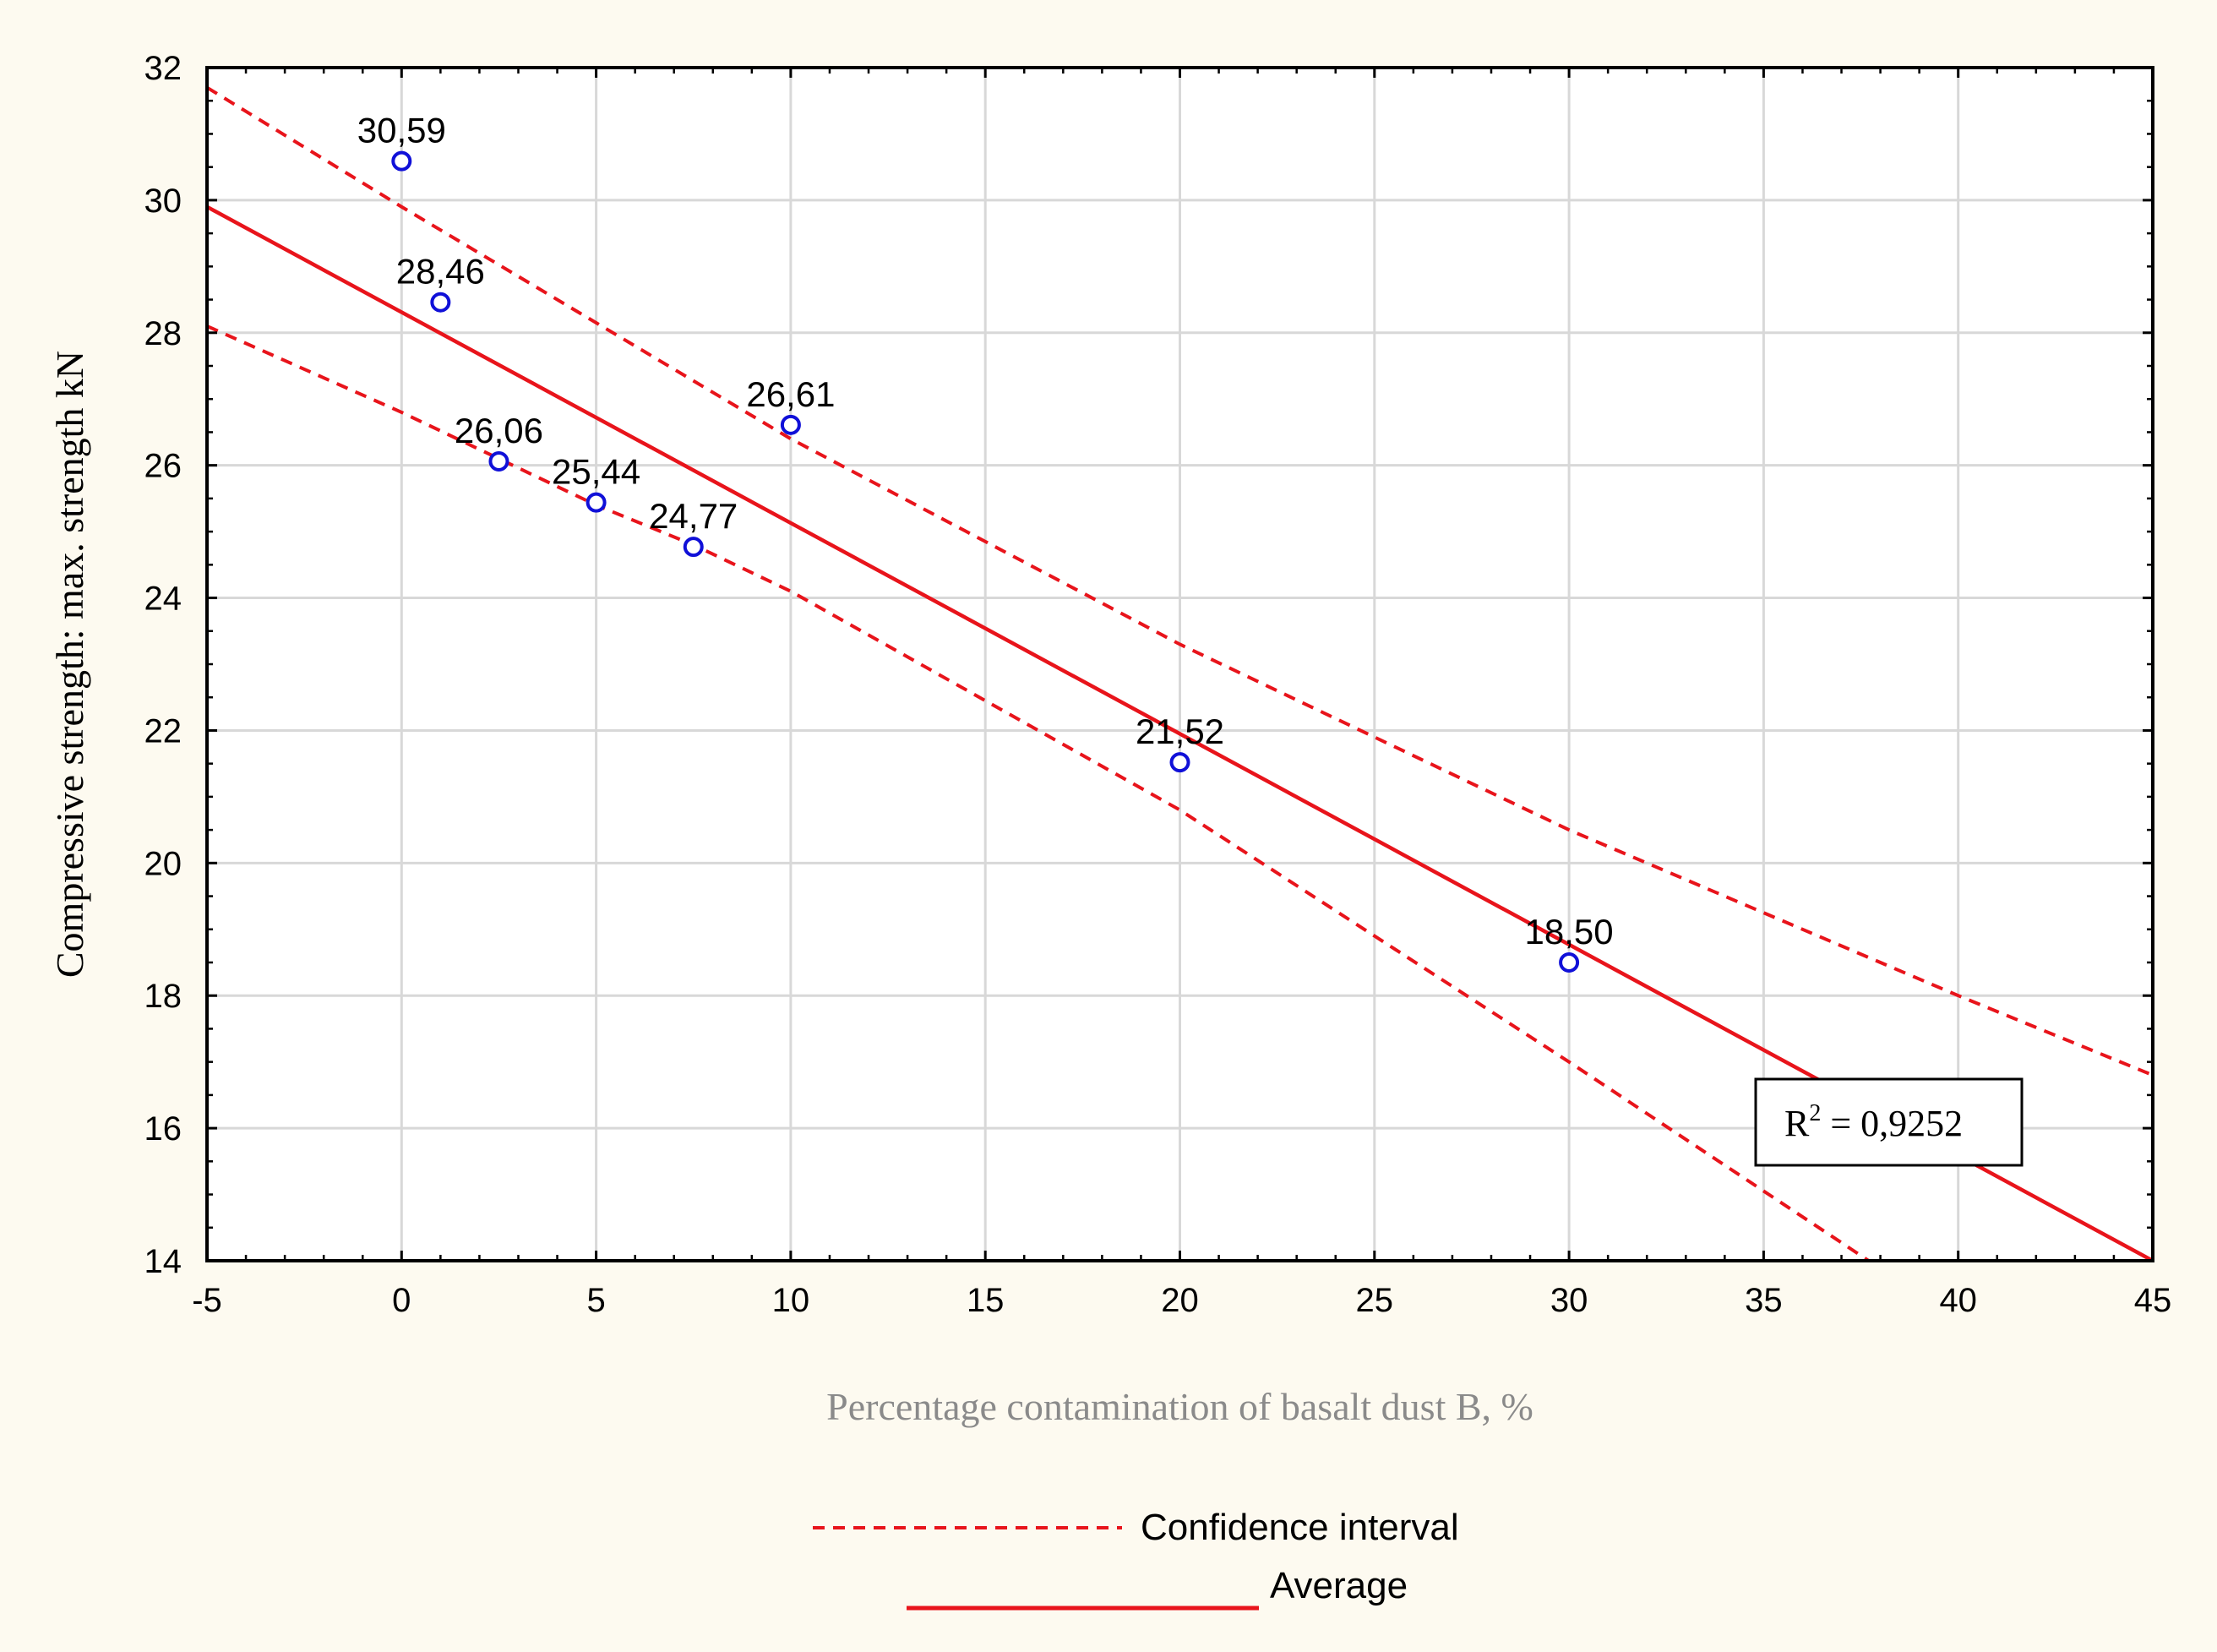 The width and height of the screenshot is (2217, 1652). What do you see at coordinates (595, 1300) in the screenshot?
I see `x-tick-label: 5` at bounding box center [595, 1300].